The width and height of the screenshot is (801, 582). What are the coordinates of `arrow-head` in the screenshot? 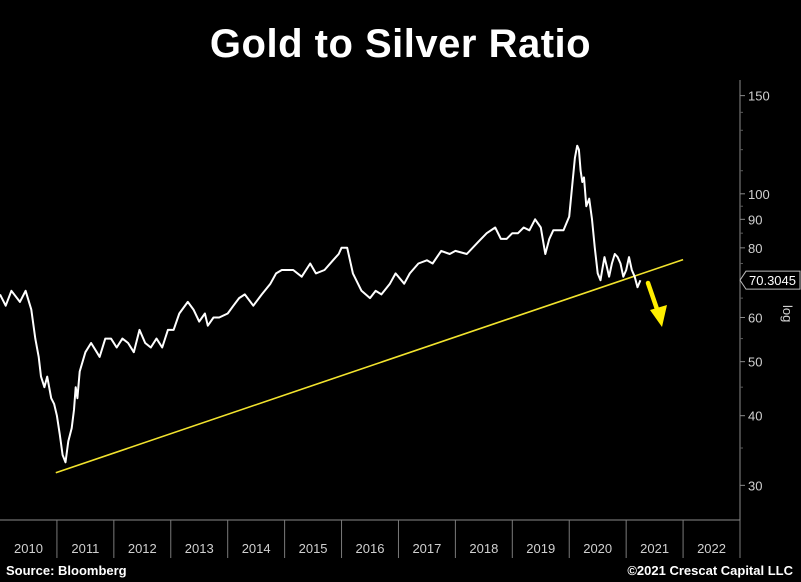 It's located at (658, 316).